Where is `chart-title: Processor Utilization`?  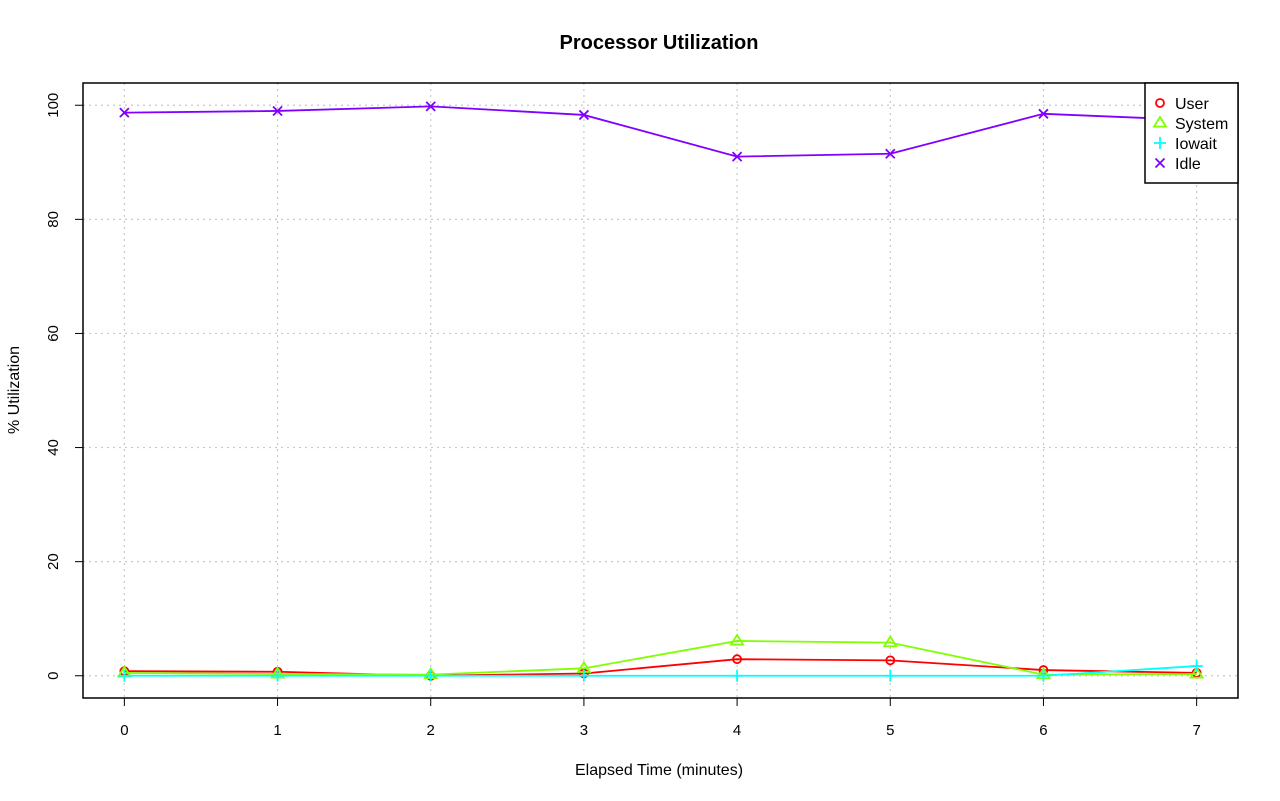 chart-title: Processor Utilization is located at coordinates (659, 43).